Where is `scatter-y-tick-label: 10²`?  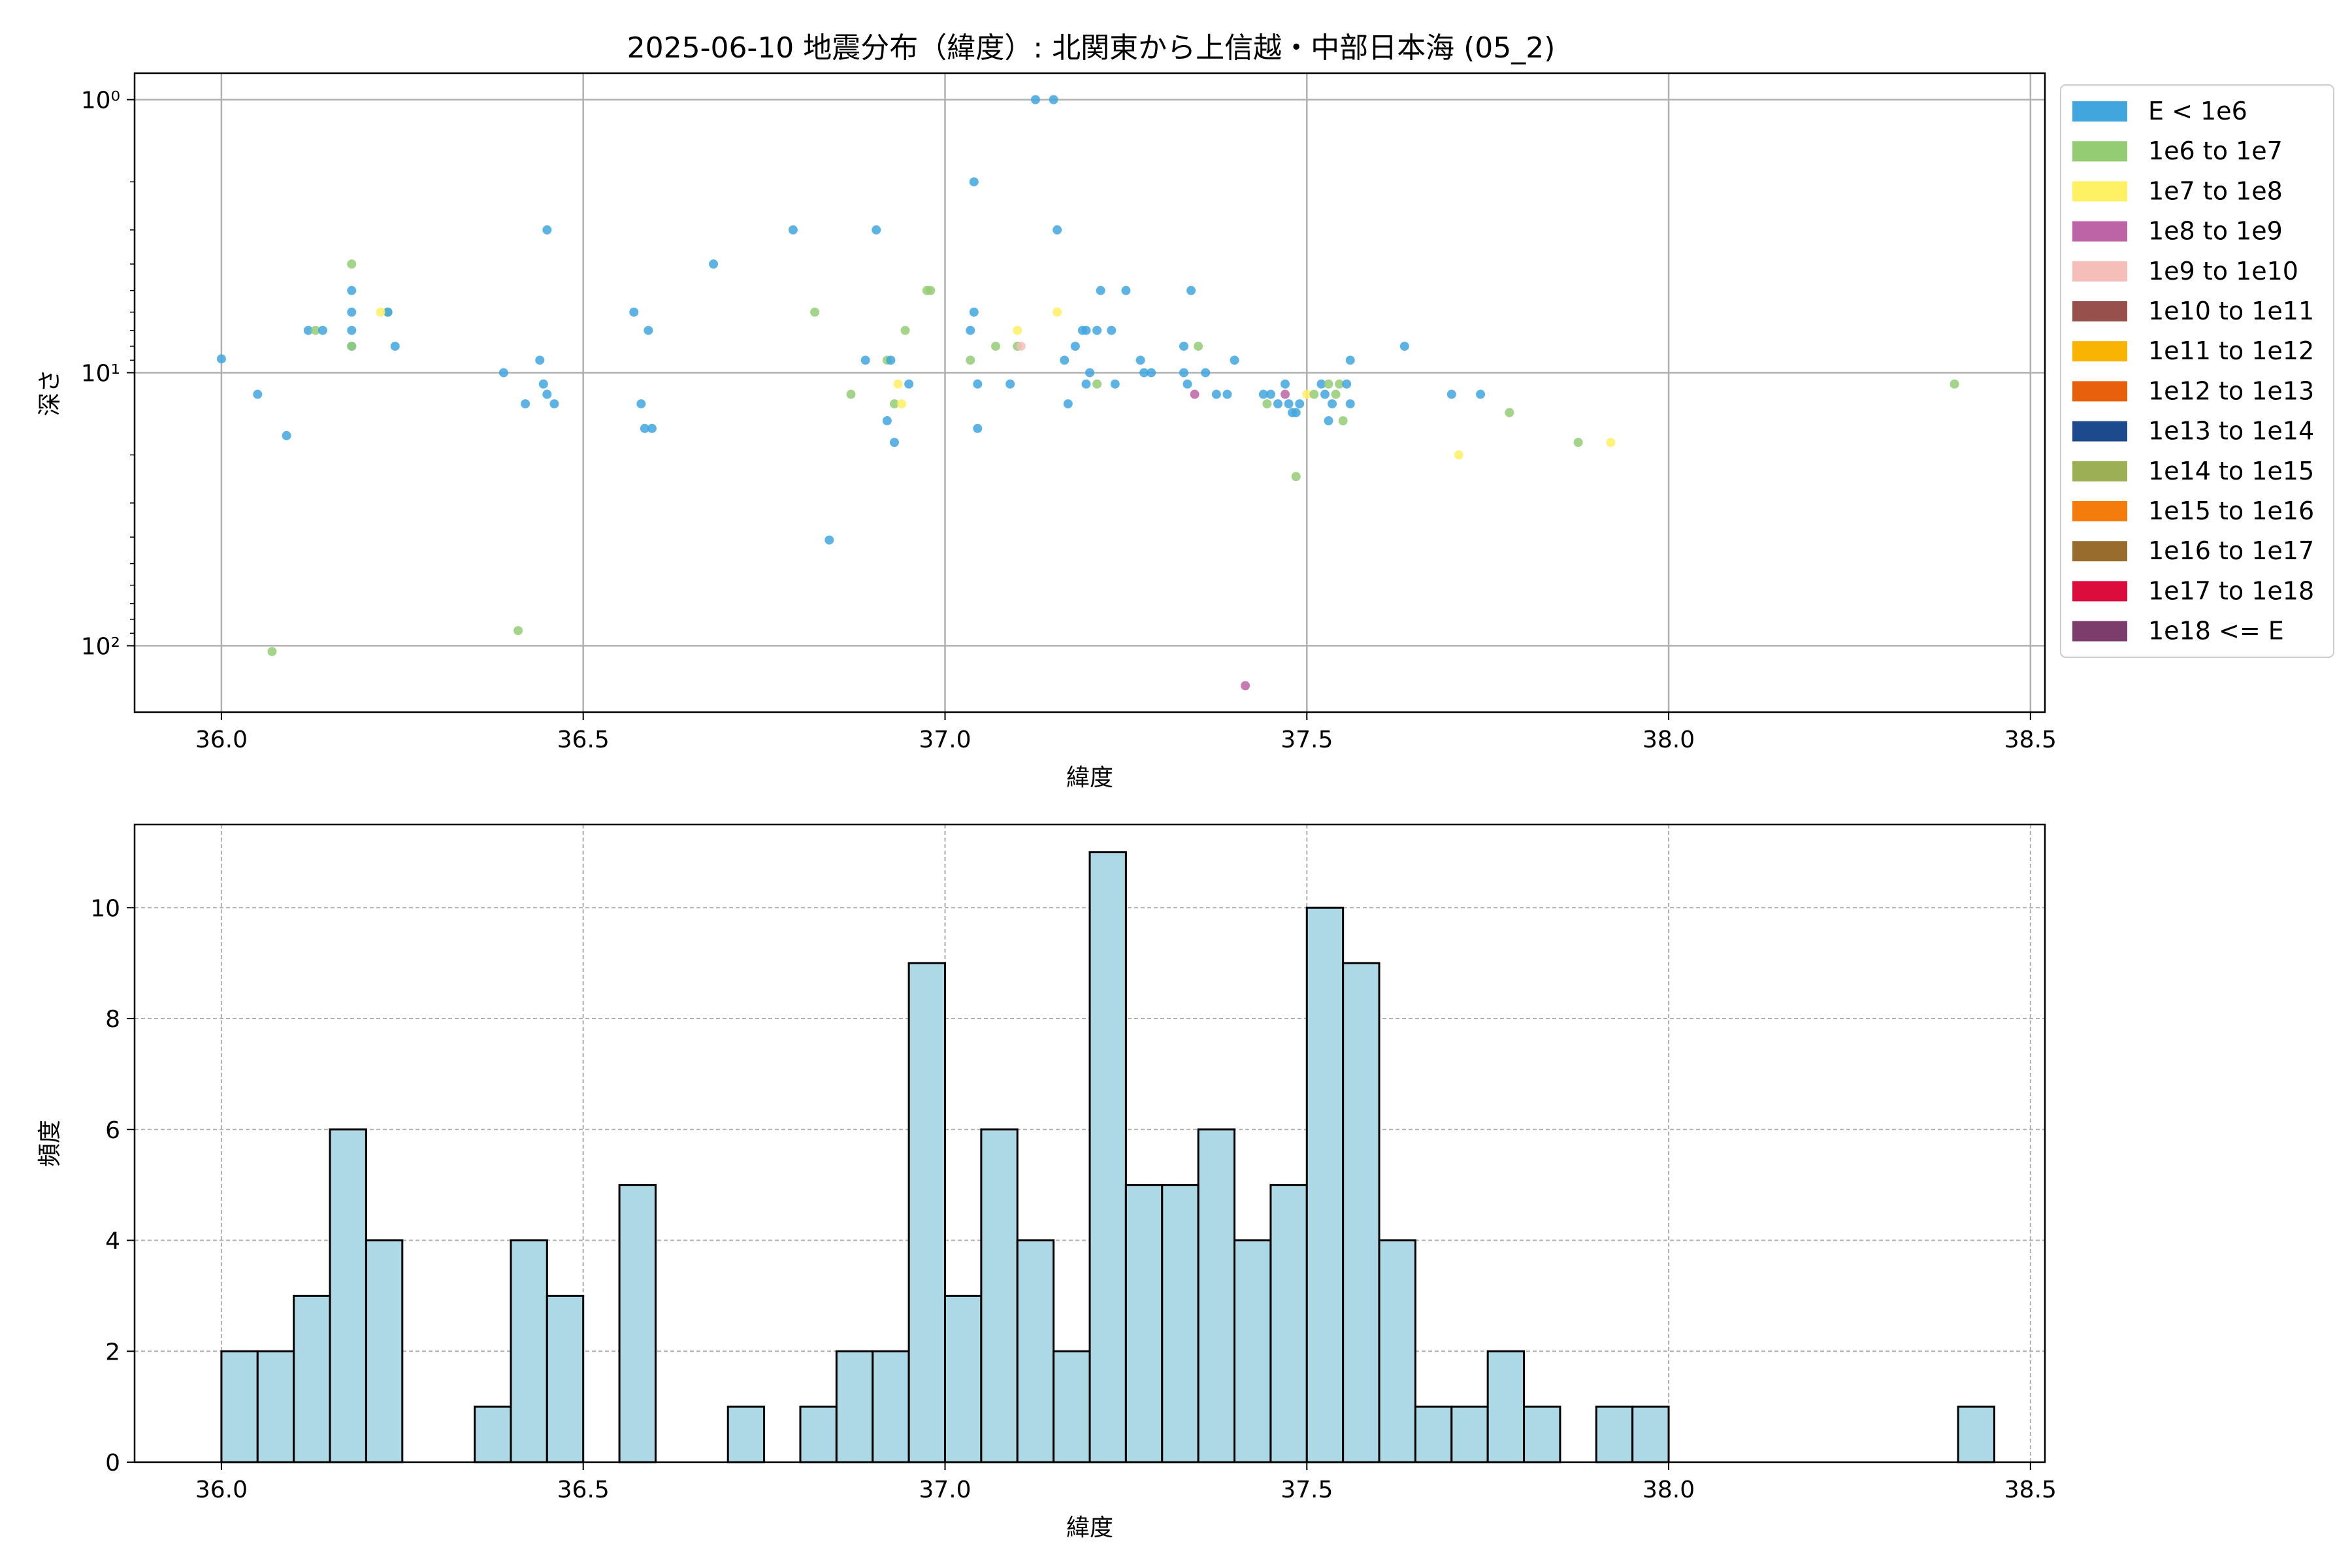
scatter-y-tick-label: 10² is located at coordinates (100, 646).